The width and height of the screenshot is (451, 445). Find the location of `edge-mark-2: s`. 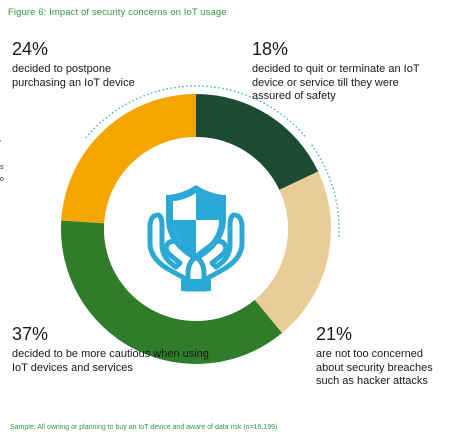

edge-mark-2: s is located at coordinates (2, 167).